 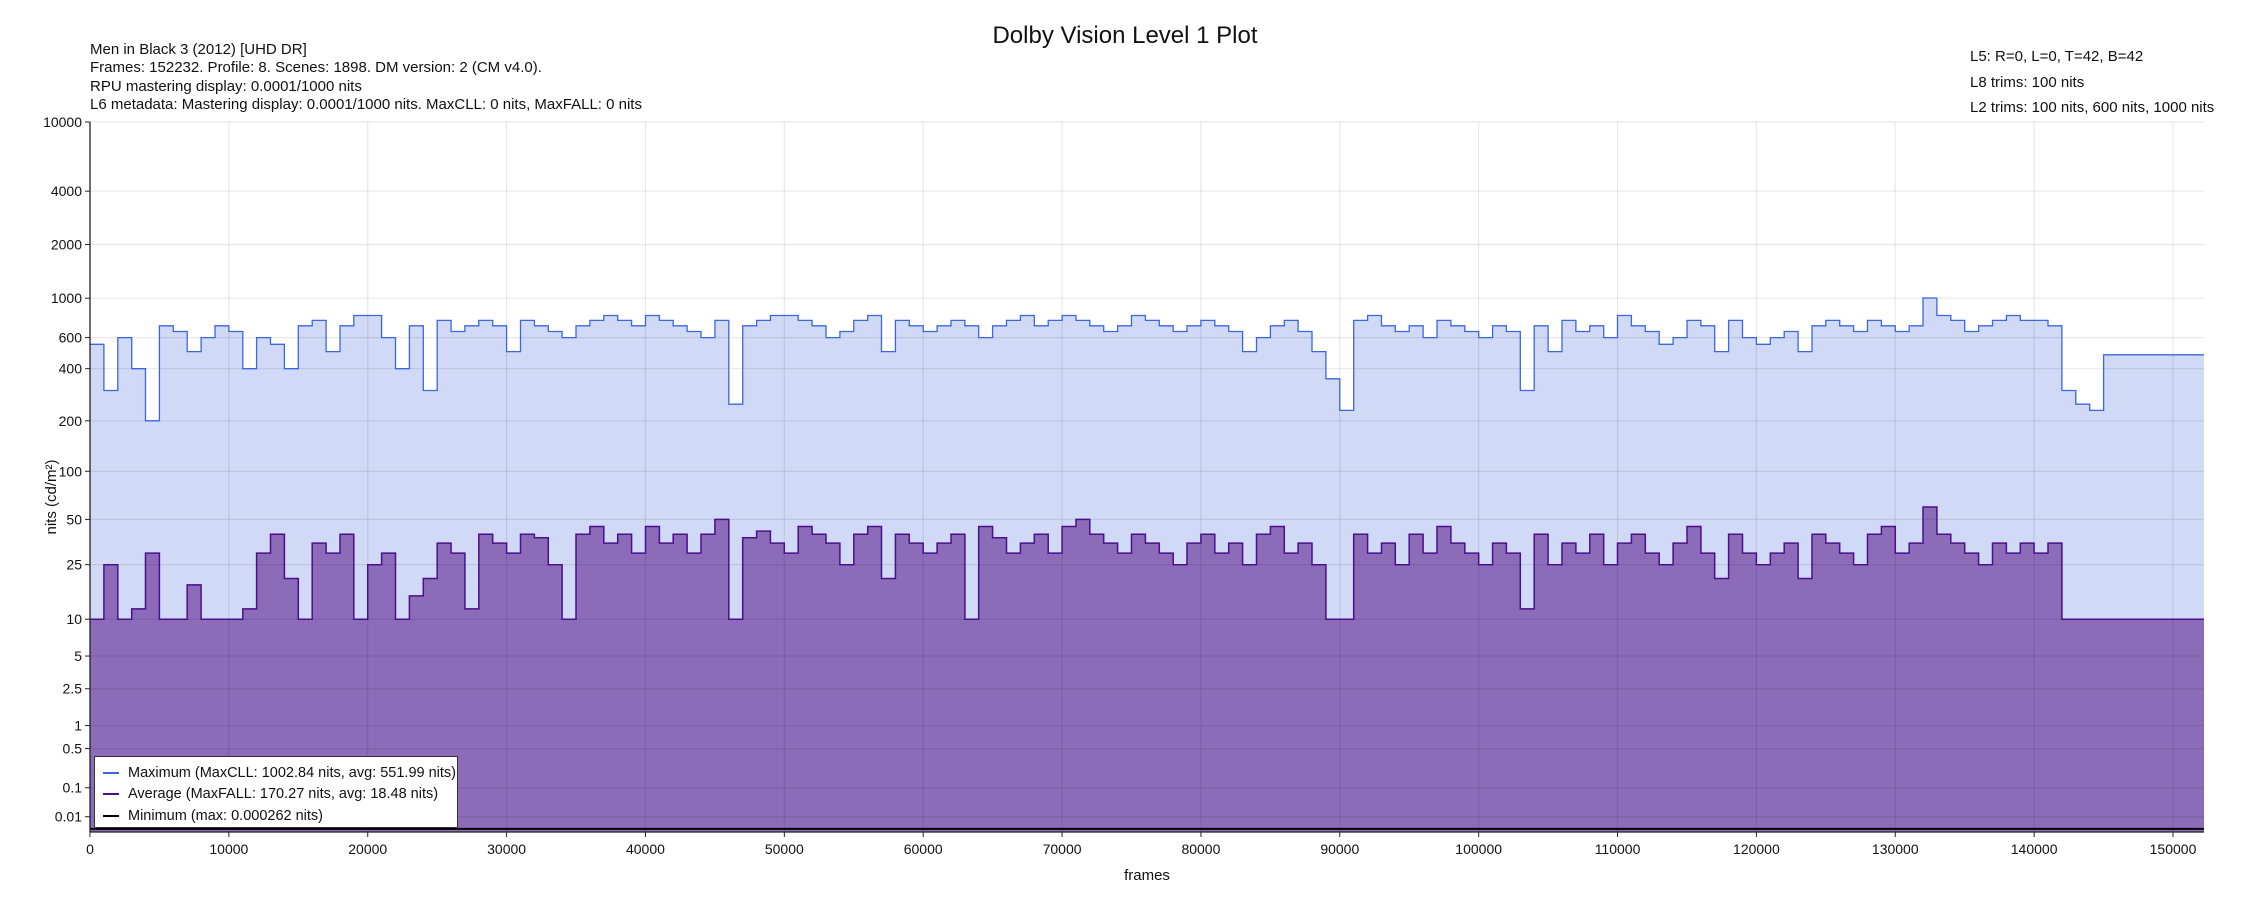 I want to click on x-tick-label: 30000, so click(x=506, y=849).